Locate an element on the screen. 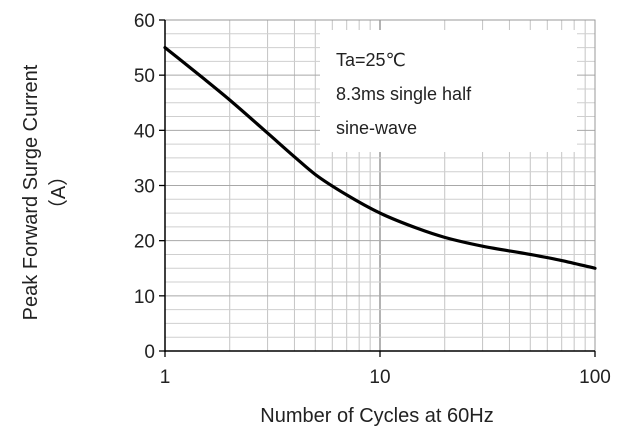  y-axis-unit: （A） is located at coordinates (58, 192).